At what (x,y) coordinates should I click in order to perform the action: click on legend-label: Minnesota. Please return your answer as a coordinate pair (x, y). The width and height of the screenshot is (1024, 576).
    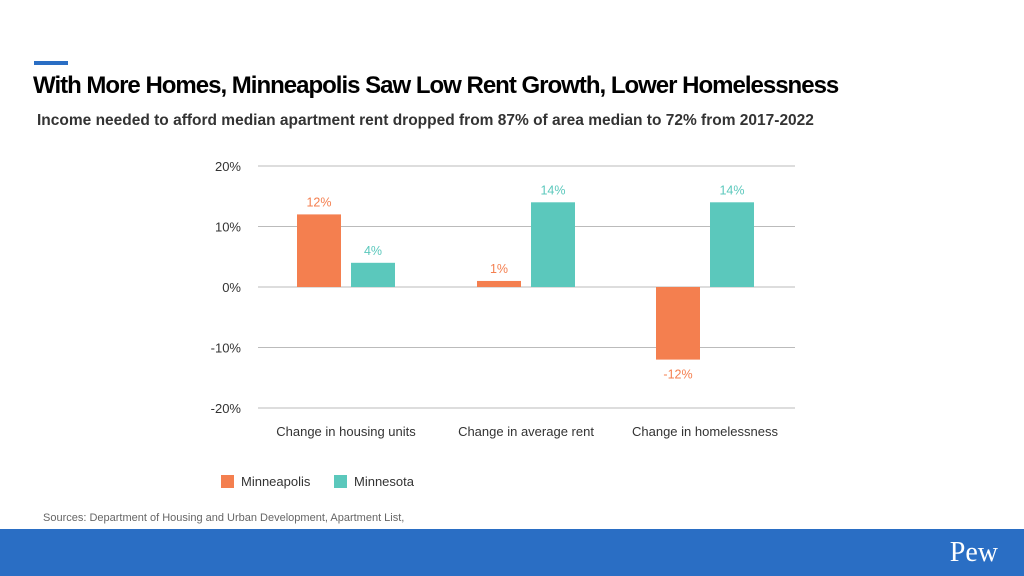
    Looking at the image, I should click on (384, 481).